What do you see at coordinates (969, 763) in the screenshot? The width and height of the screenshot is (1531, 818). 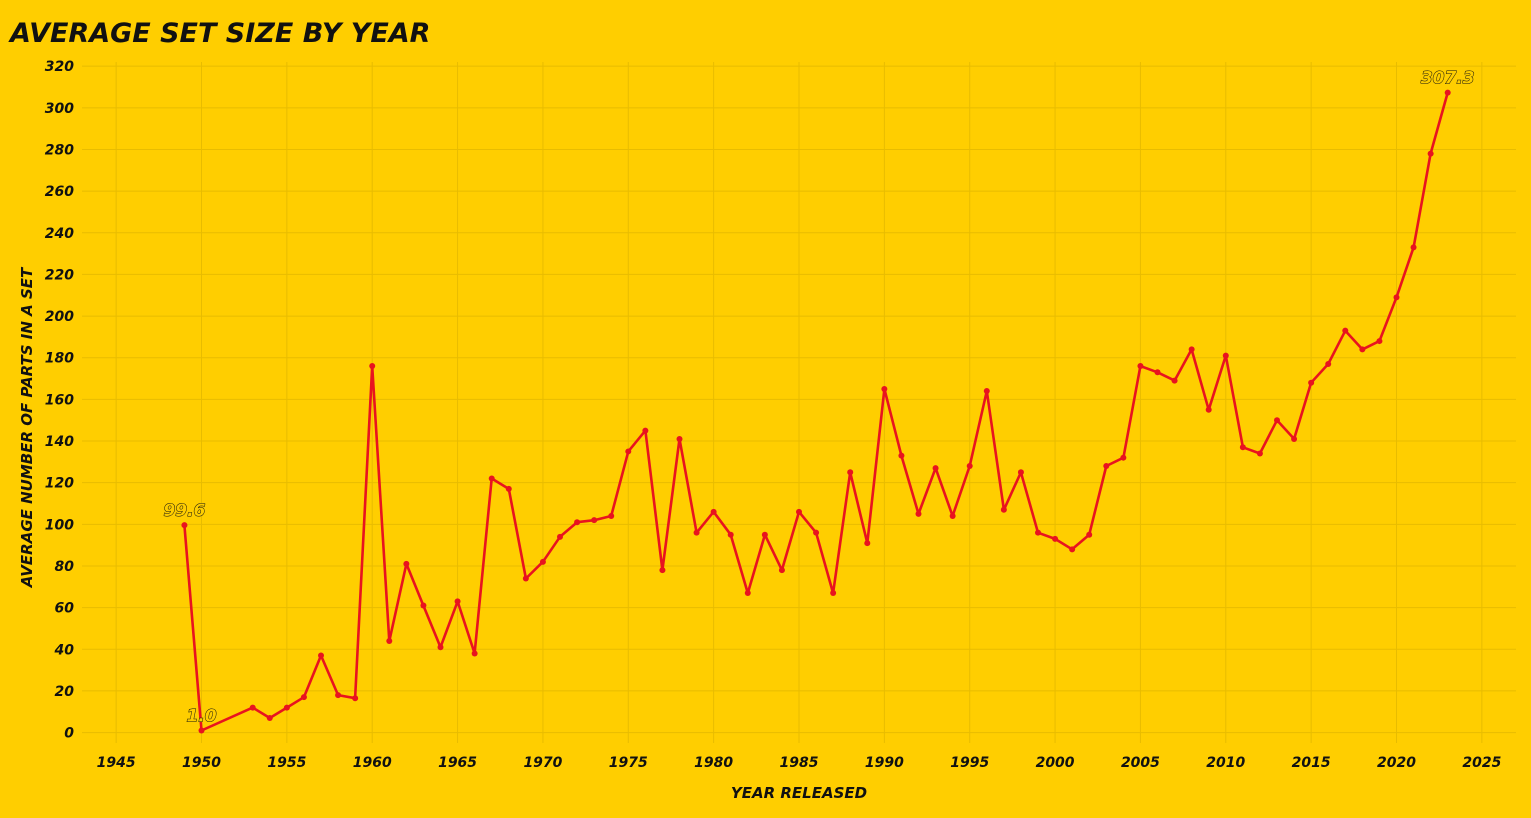 I see `x-tick-label: 1995` at bounding box center [969, 763].